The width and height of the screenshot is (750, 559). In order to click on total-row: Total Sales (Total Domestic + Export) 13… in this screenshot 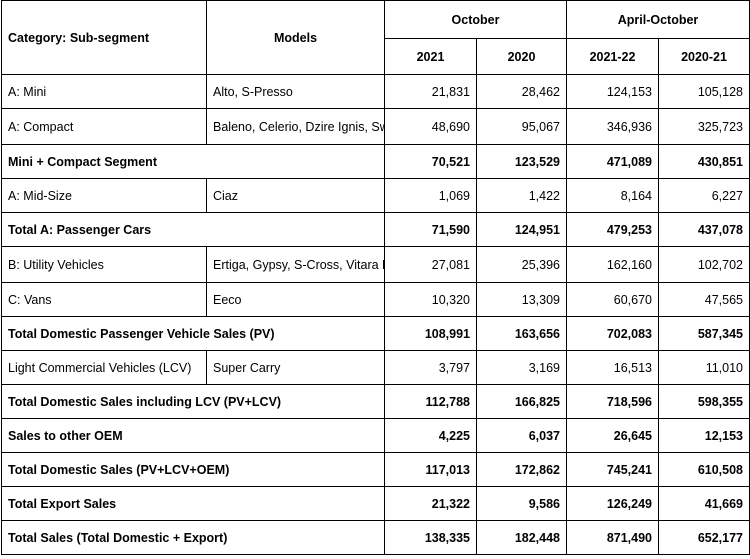, I will do `click(375, 537)`.